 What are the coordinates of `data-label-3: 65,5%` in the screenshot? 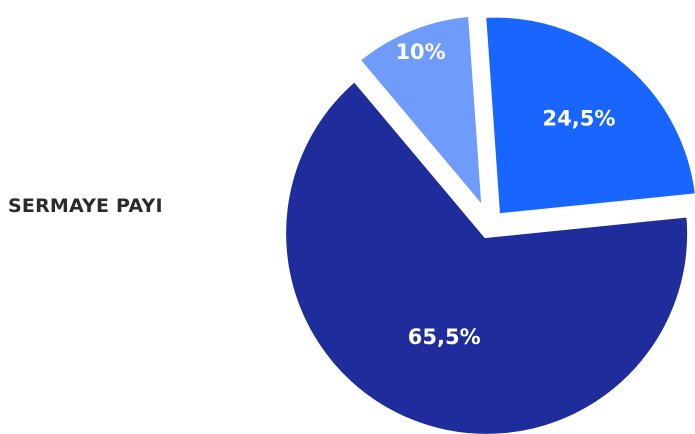 It's located at (444, 337).